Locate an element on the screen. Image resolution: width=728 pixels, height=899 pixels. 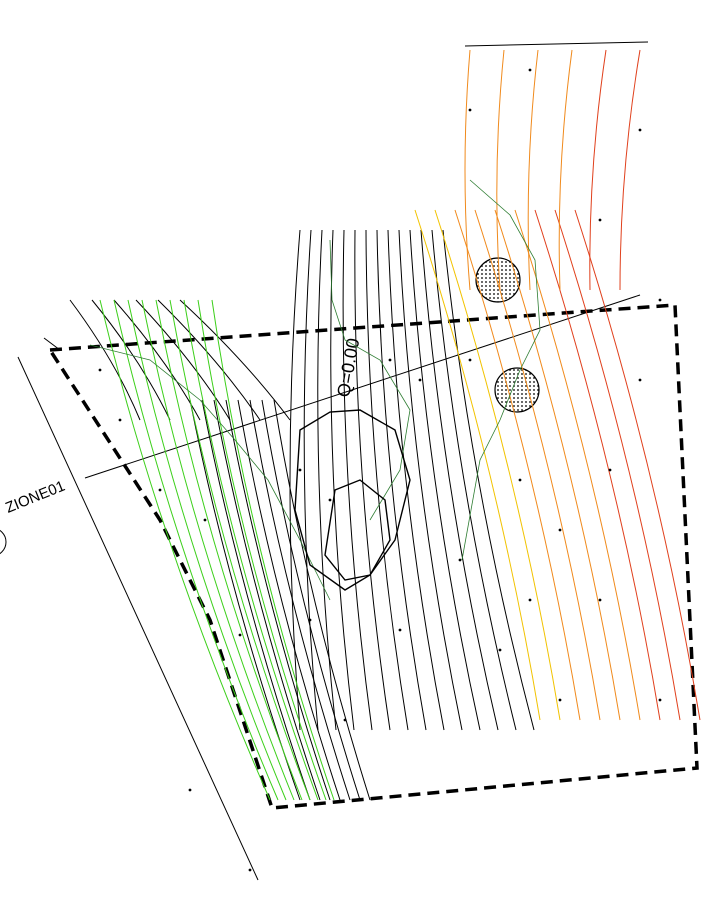
section-label: ZIONE01 is located at coordinates (35, 497).